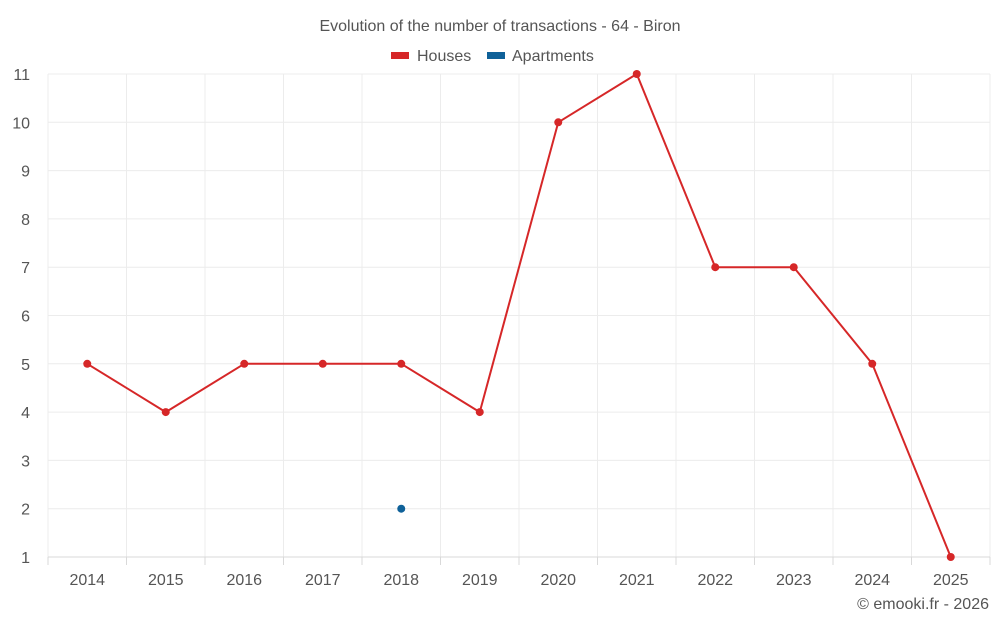 The height and width of the screenshot is (625, 1000). What do you see at coordinates (21, 75) in the screenshot?
I see `y-tick-label: 11` at bounding box center [21, 75].